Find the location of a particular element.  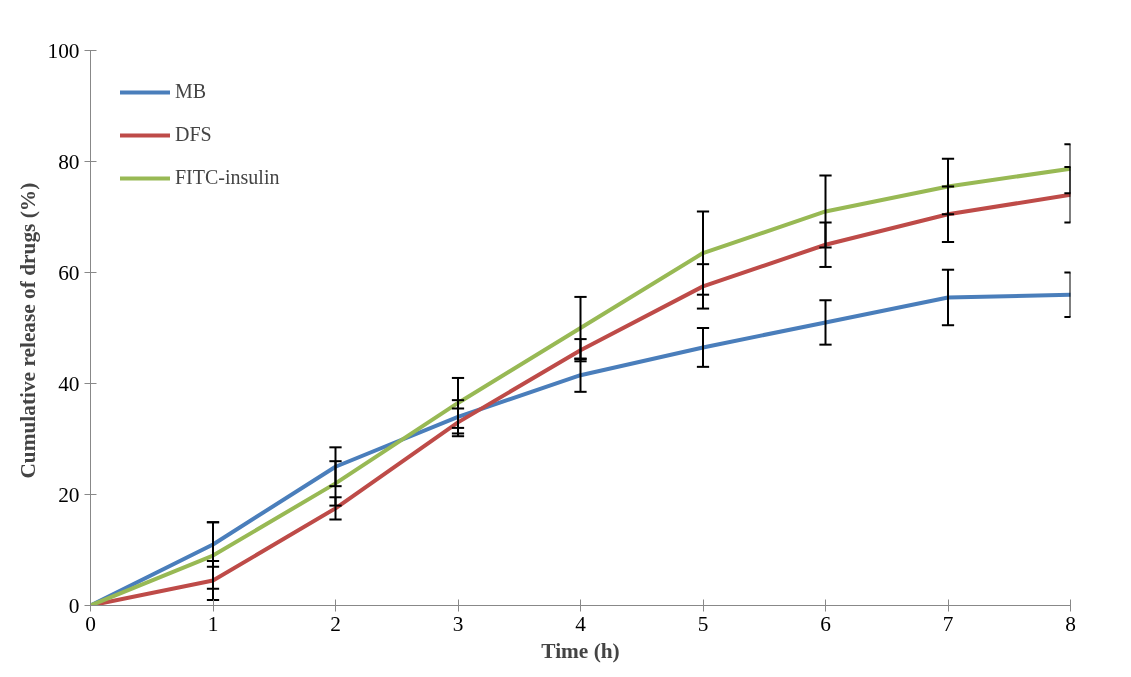

y-tick-label: 20 is located at coordinates (69, 494).